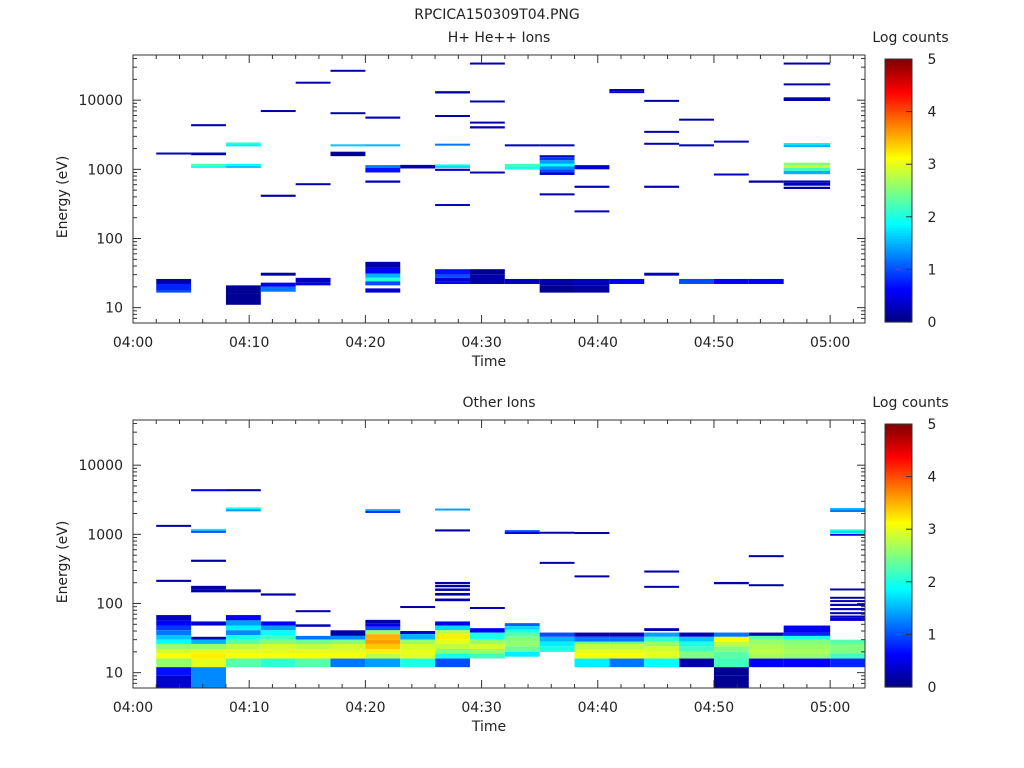 This screenshot has height=768, width=1024. What do you see at coordinates (498, 403) in the screenshot?
I see `panel-title: Other Ions` at bounding box center [498, 403].